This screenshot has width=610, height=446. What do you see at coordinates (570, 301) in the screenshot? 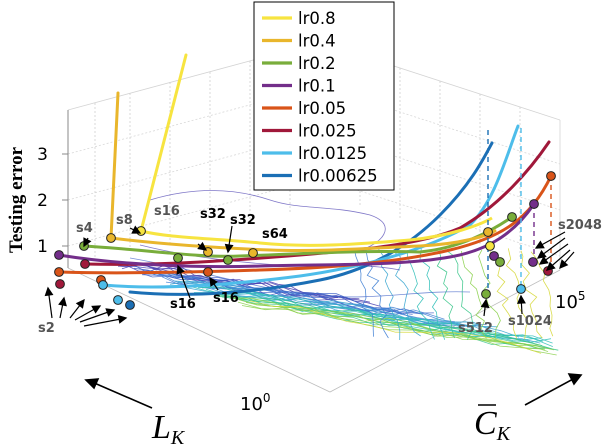
I see `right-axis-tick-label: 105` at bounding box center [570, 301].